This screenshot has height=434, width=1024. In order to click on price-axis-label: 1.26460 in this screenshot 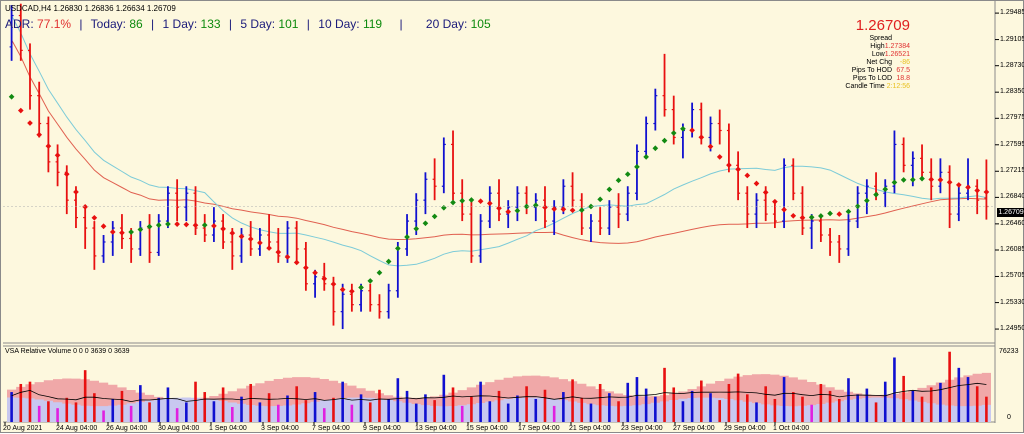, I will do `click(1012, 223)`.